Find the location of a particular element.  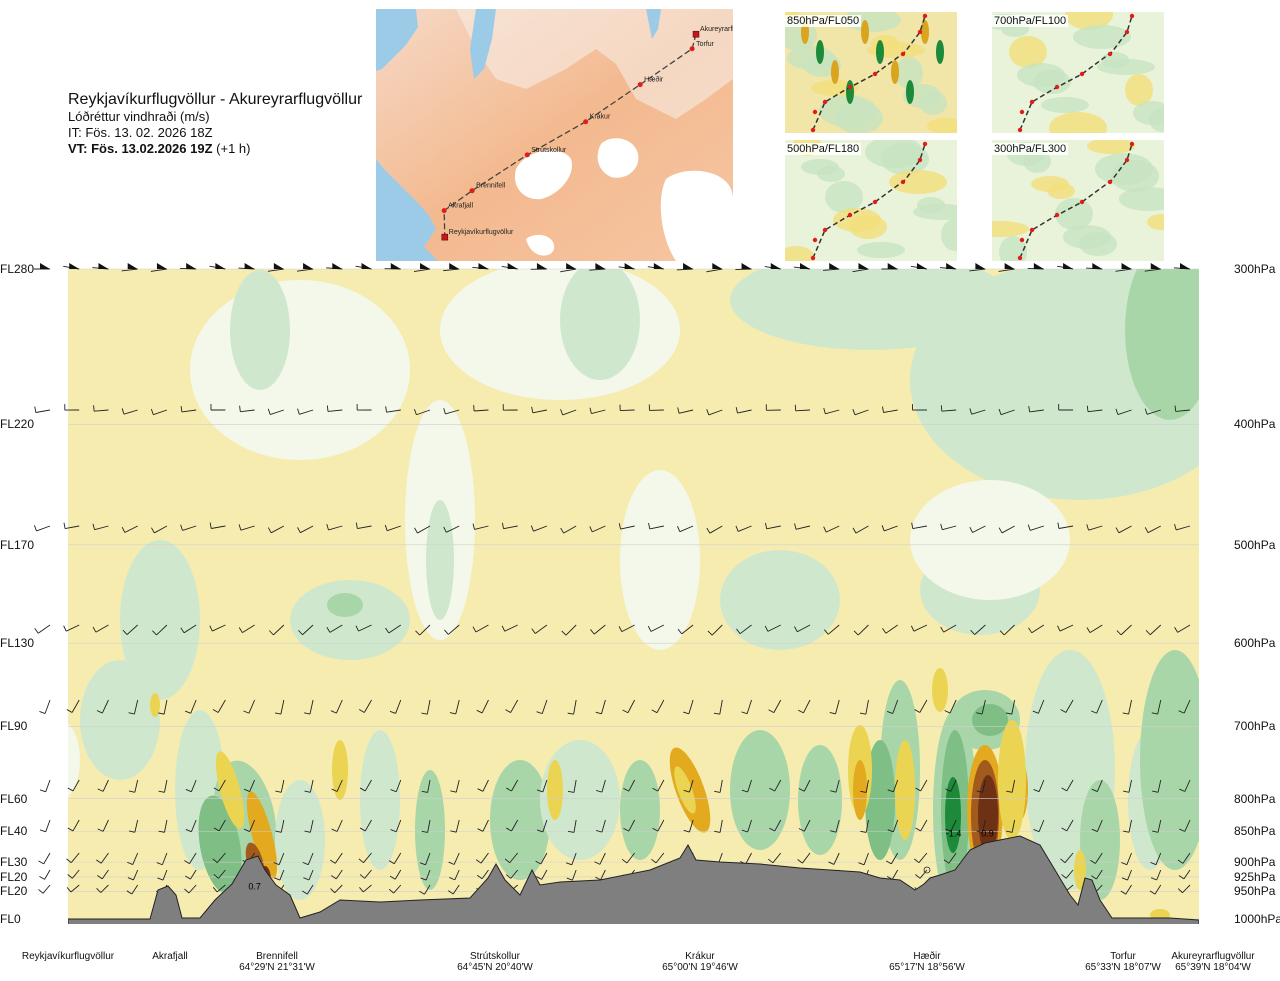

pressure-label: 700hPa is located at coordinates (1257, 726).